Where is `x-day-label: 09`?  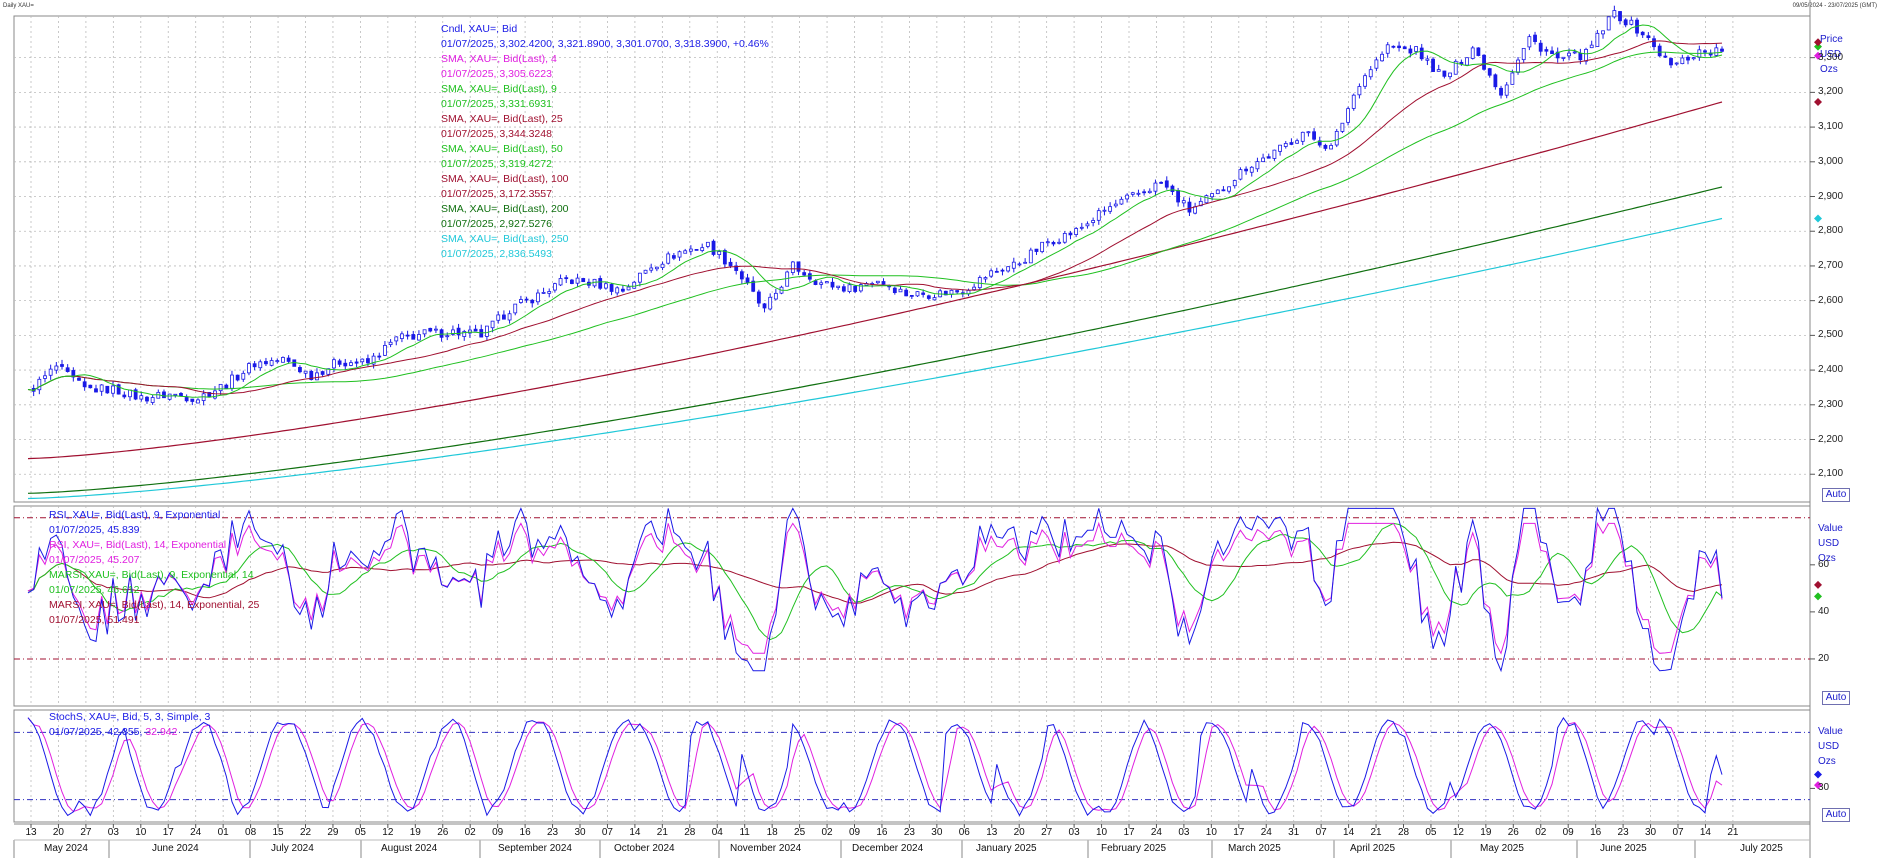 x-day-label: 09 is located at coordinates (1568, 832).